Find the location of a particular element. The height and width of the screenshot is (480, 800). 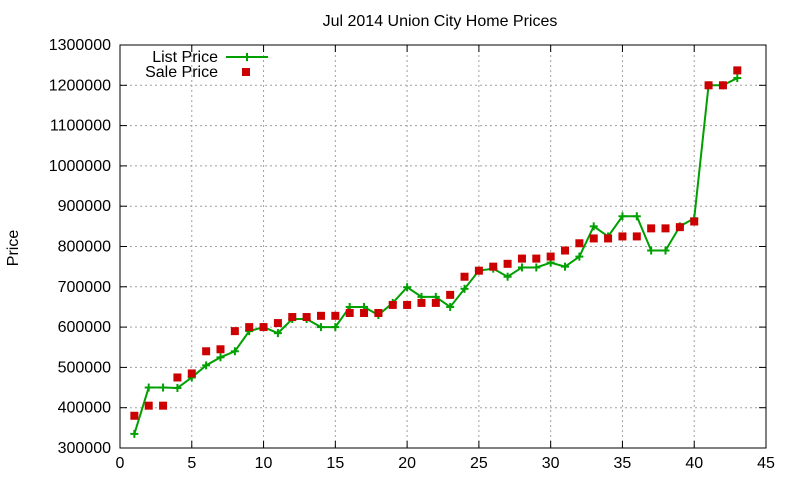

y-tick-label: 700000 is located at coordinates (84, 287).